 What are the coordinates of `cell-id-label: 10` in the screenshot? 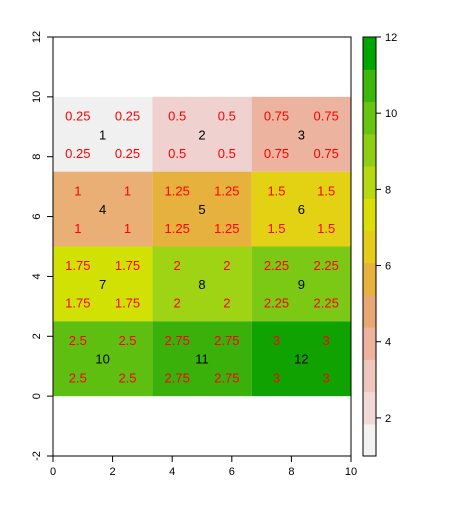 It's located at (102, 359).